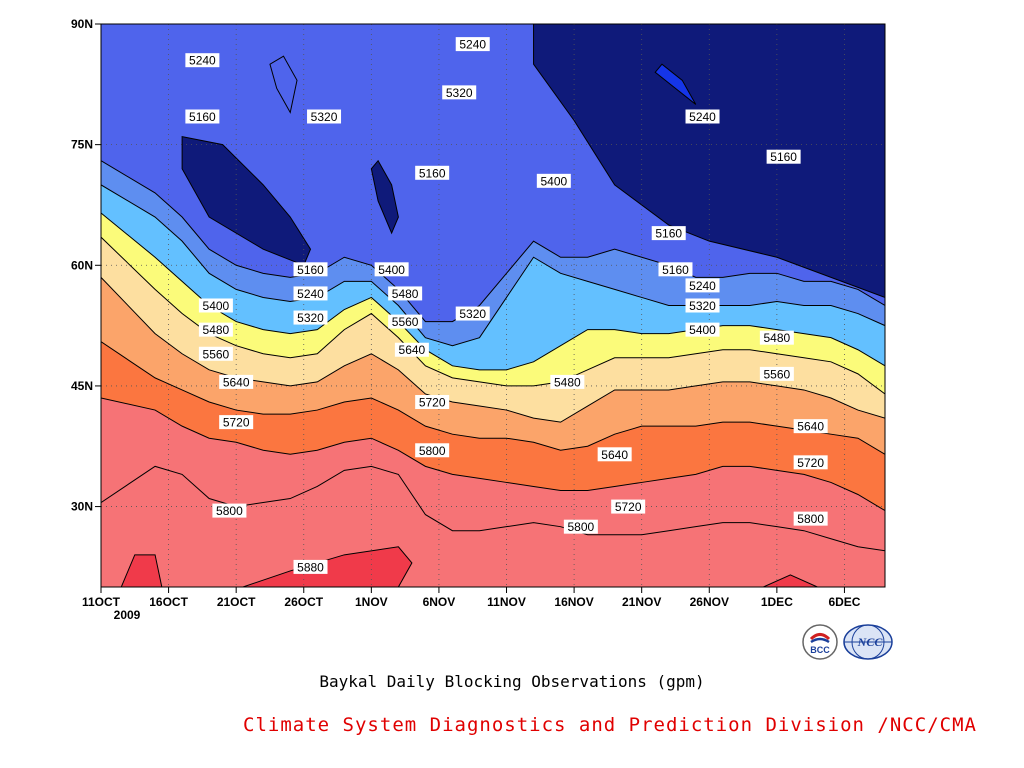 This screenshot has width=1024, height=768. I want to click on x-tick-label: 6DEC, so click(844, 602).